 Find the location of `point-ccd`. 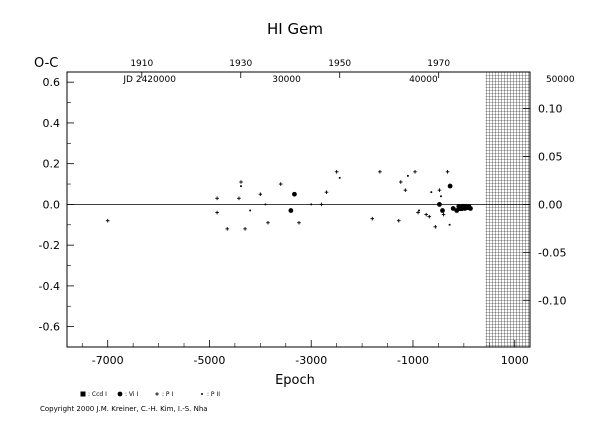

point-ccd is located at coordinates (461, 208).